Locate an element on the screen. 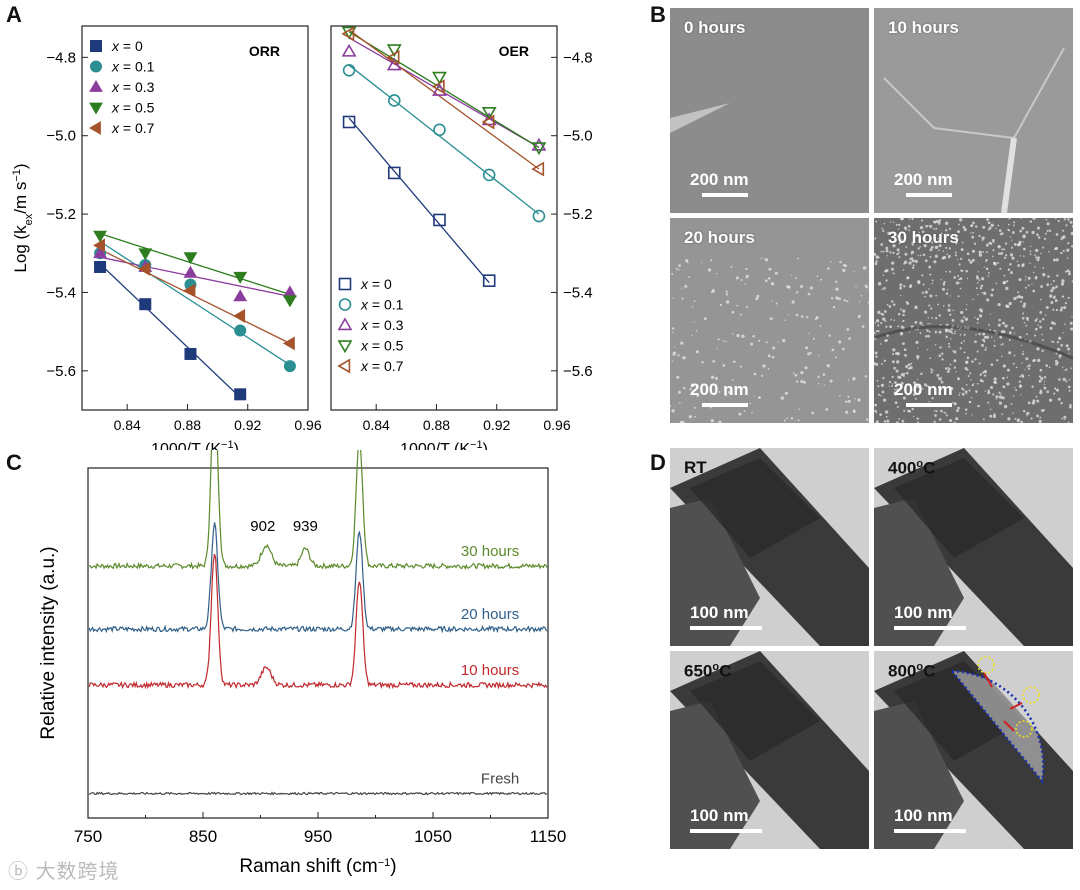 The height and width of the screenshot is (890, 1080). scale-bar: 200 nm is located at coordinates (923, 183).